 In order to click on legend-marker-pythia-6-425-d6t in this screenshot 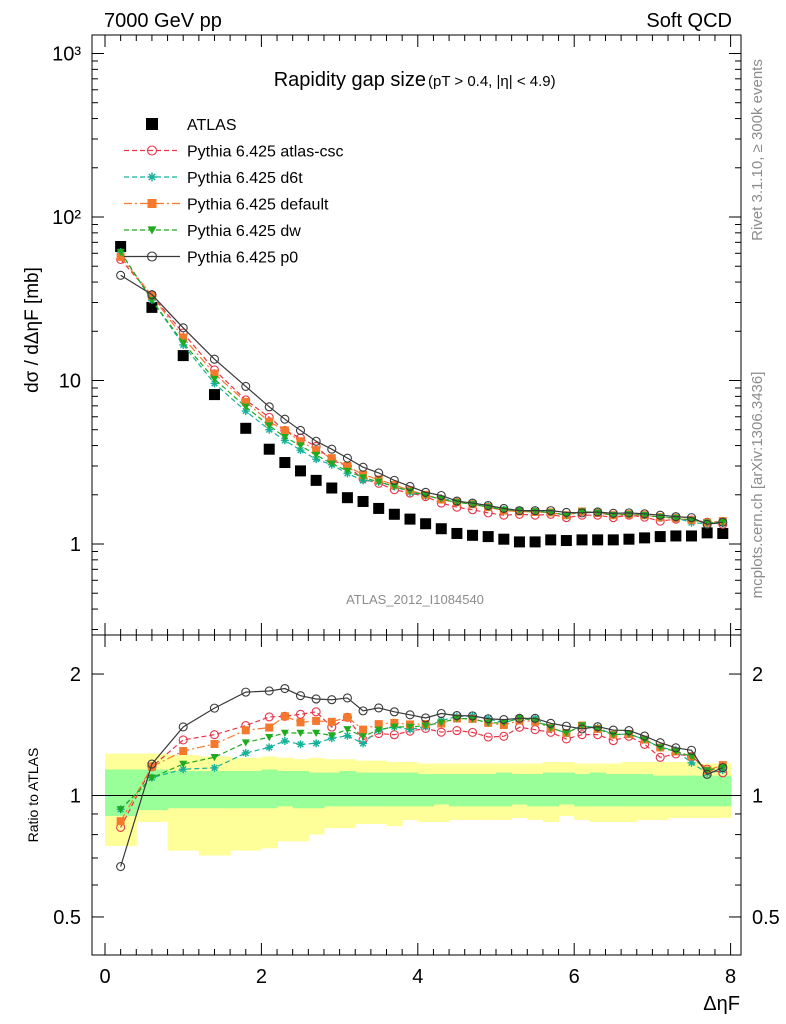, I will do `click(152, 177)`.